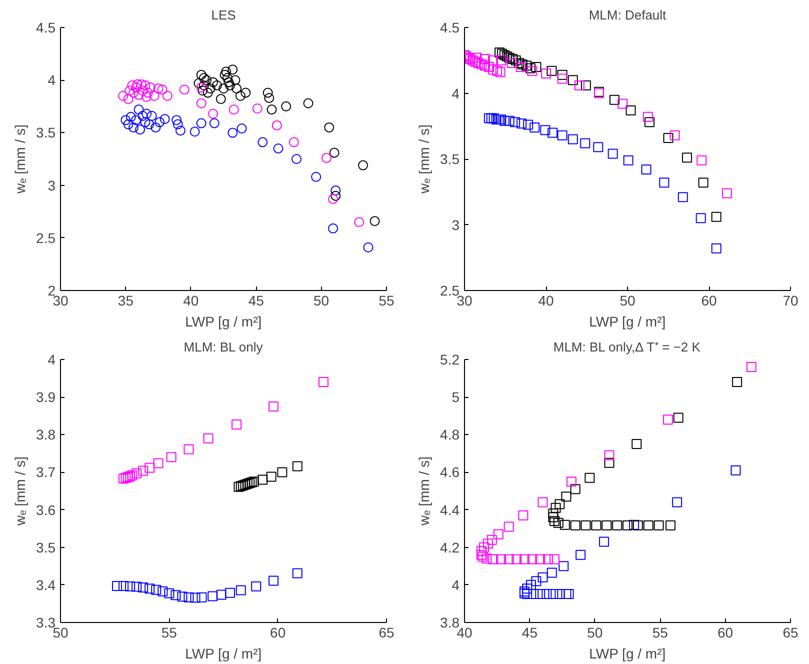 The width and height of the screenshot is (809, 664). What do you see at coordinates (46, 397) in the screenshot?
I see `y-tick-label: 3.9` at bounding box center [46, 397].